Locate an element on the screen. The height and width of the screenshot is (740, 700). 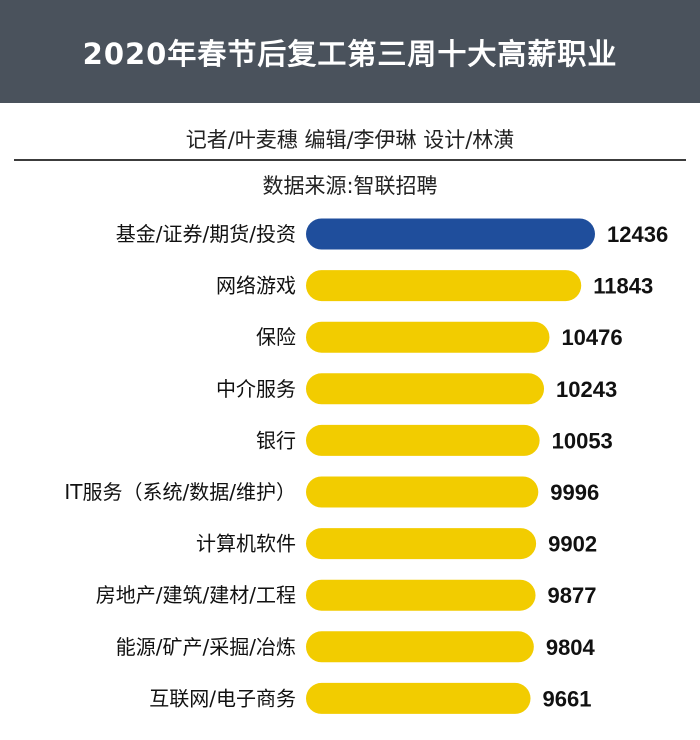
category-label: 基金/证券/期货/投资 is located at coordinates (206, 234).